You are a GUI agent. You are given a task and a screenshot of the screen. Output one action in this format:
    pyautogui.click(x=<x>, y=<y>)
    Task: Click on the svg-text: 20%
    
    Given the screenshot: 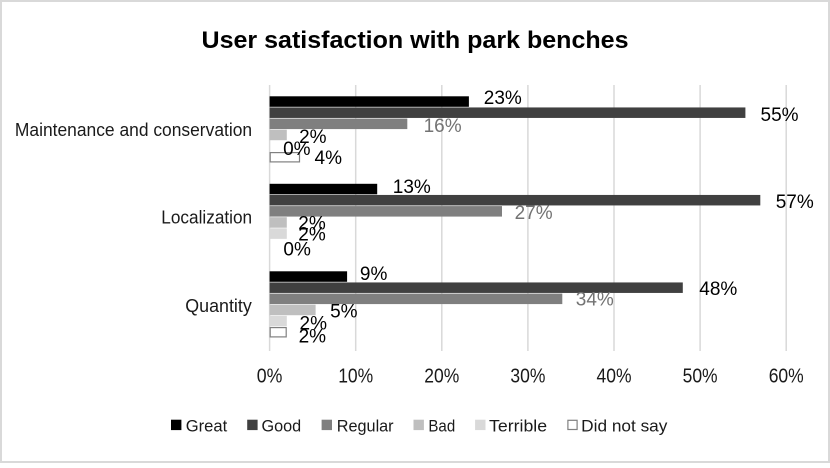 What is the action you would take?
    pyautogui.click(x=441, y=377)
    